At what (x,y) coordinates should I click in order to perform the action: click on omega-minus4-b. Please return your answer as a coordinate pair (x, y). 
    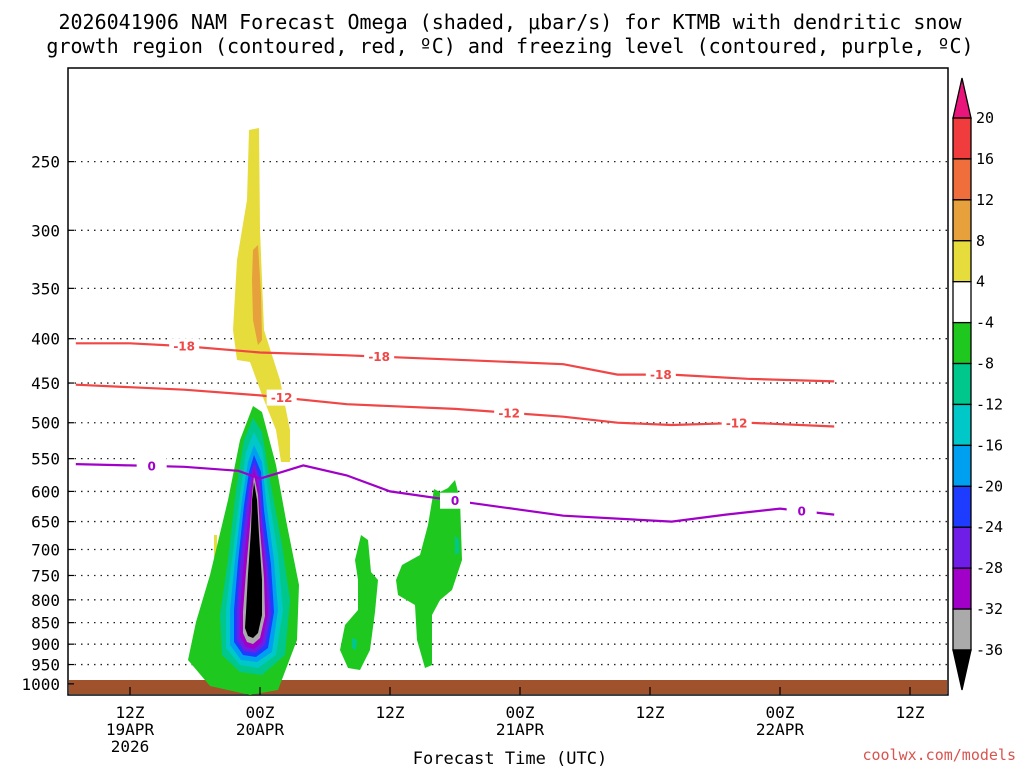
    Looking at the image, I should click on (359, 602).